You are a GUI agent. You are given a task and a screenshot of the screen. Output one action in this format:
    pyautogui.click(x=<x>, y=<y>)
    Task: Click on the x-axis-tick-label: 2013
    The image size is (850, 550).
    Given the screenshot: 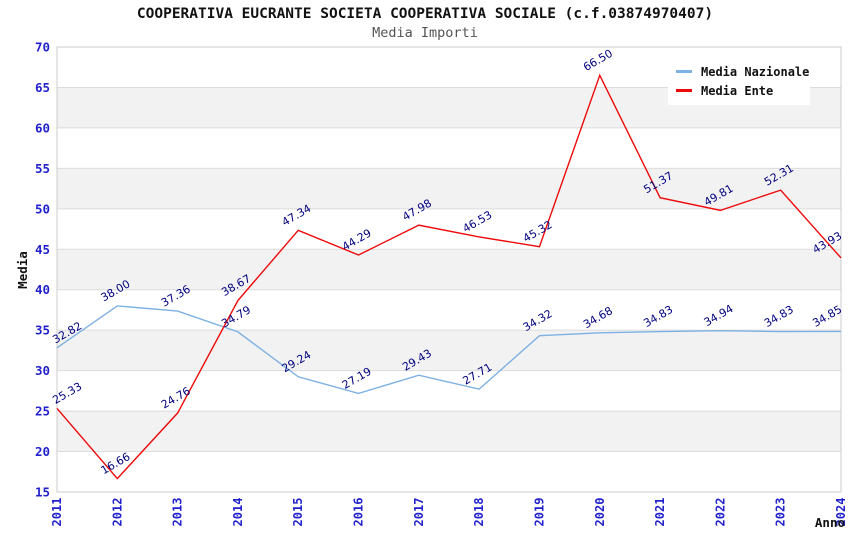 What is the action you would take?
    pyautogui.click(x=178, y=512)
    